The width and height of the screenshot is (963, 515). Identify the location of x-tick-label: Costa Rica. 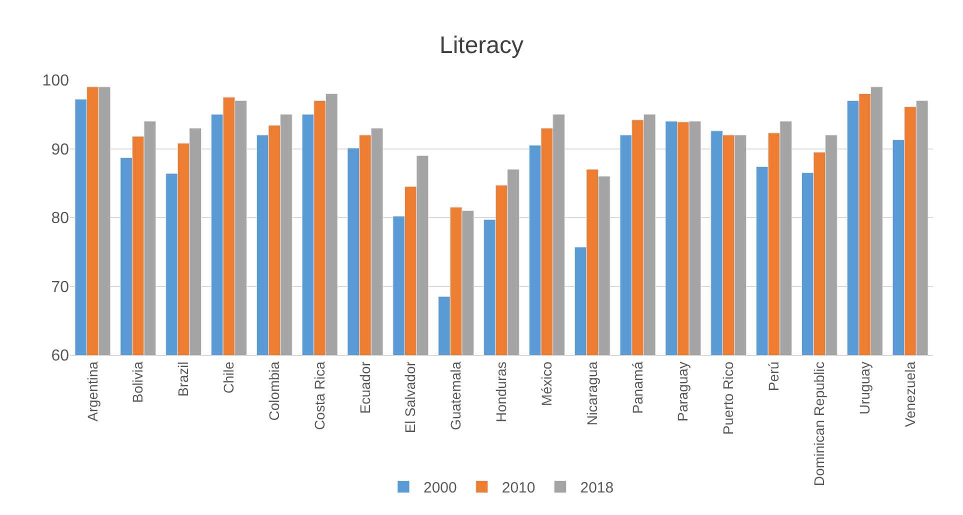
(319, 395).